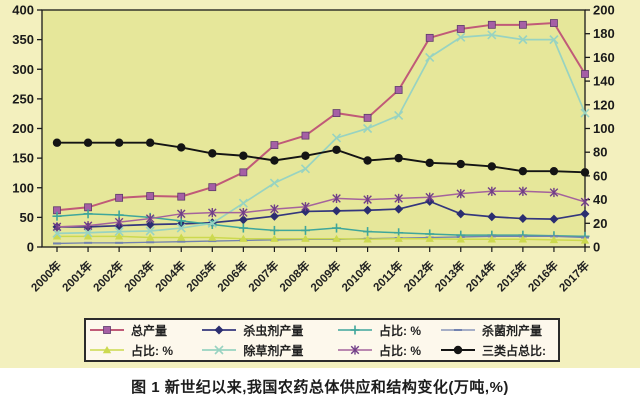 The height and width of the screenshot is (404, 640). What do you see at coordinates (600, 175) in the screenshot?
I see `right-axis-tick-label: 60` at bounding box center [600, 175].